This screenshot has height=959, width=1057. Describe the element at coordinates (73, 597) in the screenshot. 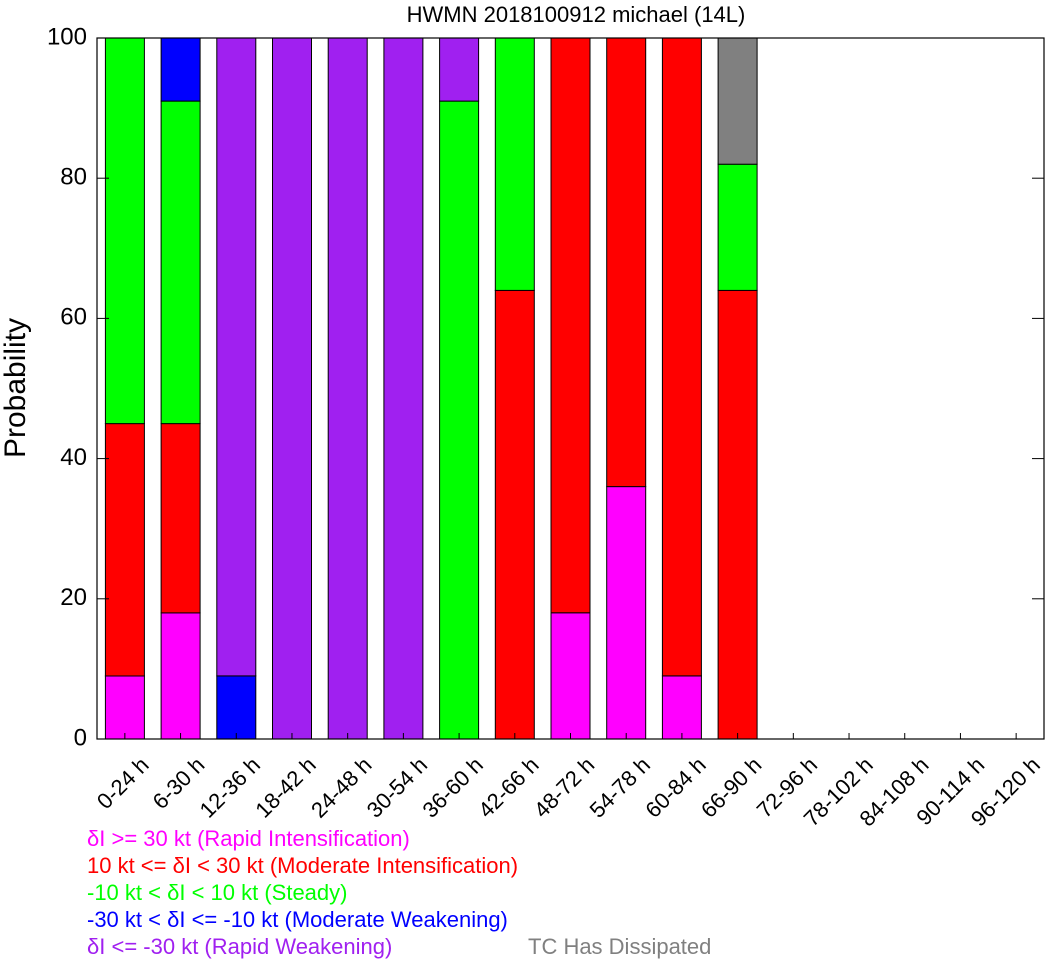

I see `y-tick-label: 20` at that location.